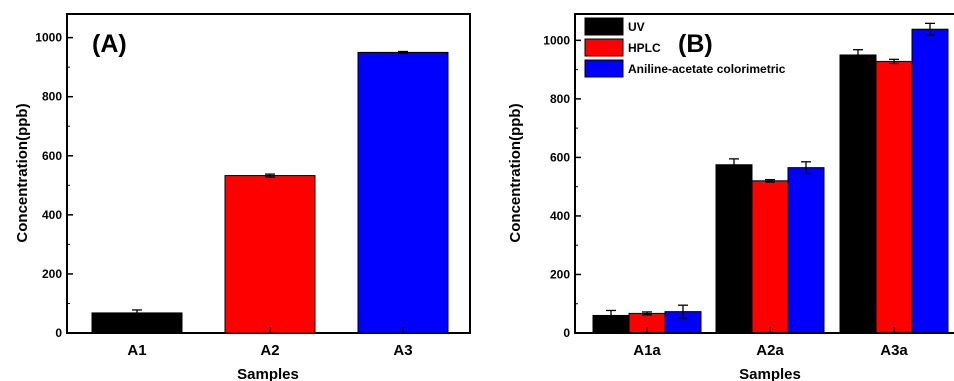  What do you see at coordinates (647, 350) in the screenshot?
I see `x-tick-label: A1a` at bounding box center [647, 350].